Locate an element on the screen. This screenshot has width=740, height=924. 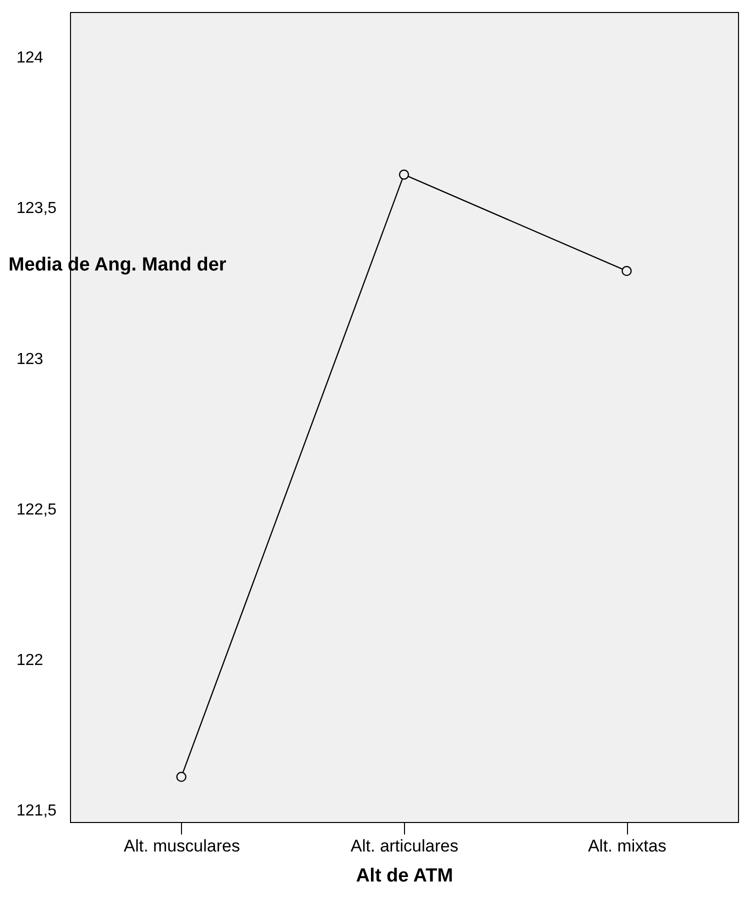
y-tick-label: 123,5 is located at coordinates (36, 209).